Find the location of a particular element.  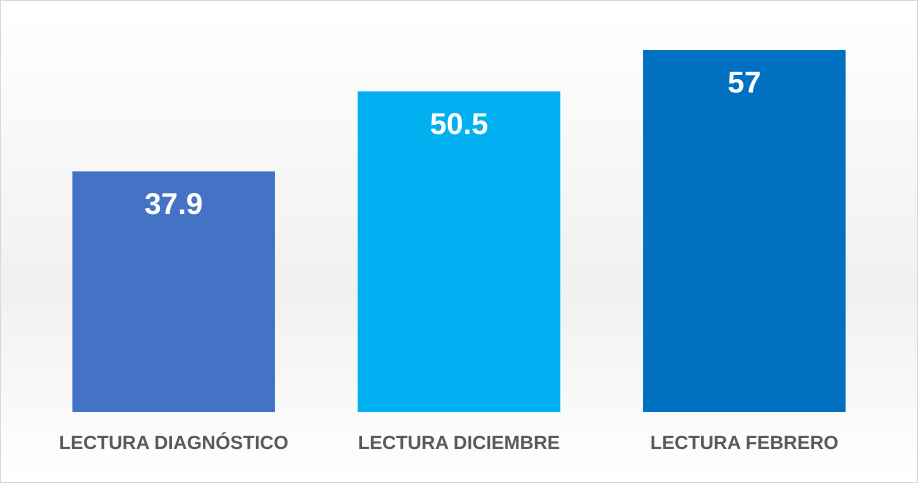

data-label: 50.5 is located at coordinates (459, 124).